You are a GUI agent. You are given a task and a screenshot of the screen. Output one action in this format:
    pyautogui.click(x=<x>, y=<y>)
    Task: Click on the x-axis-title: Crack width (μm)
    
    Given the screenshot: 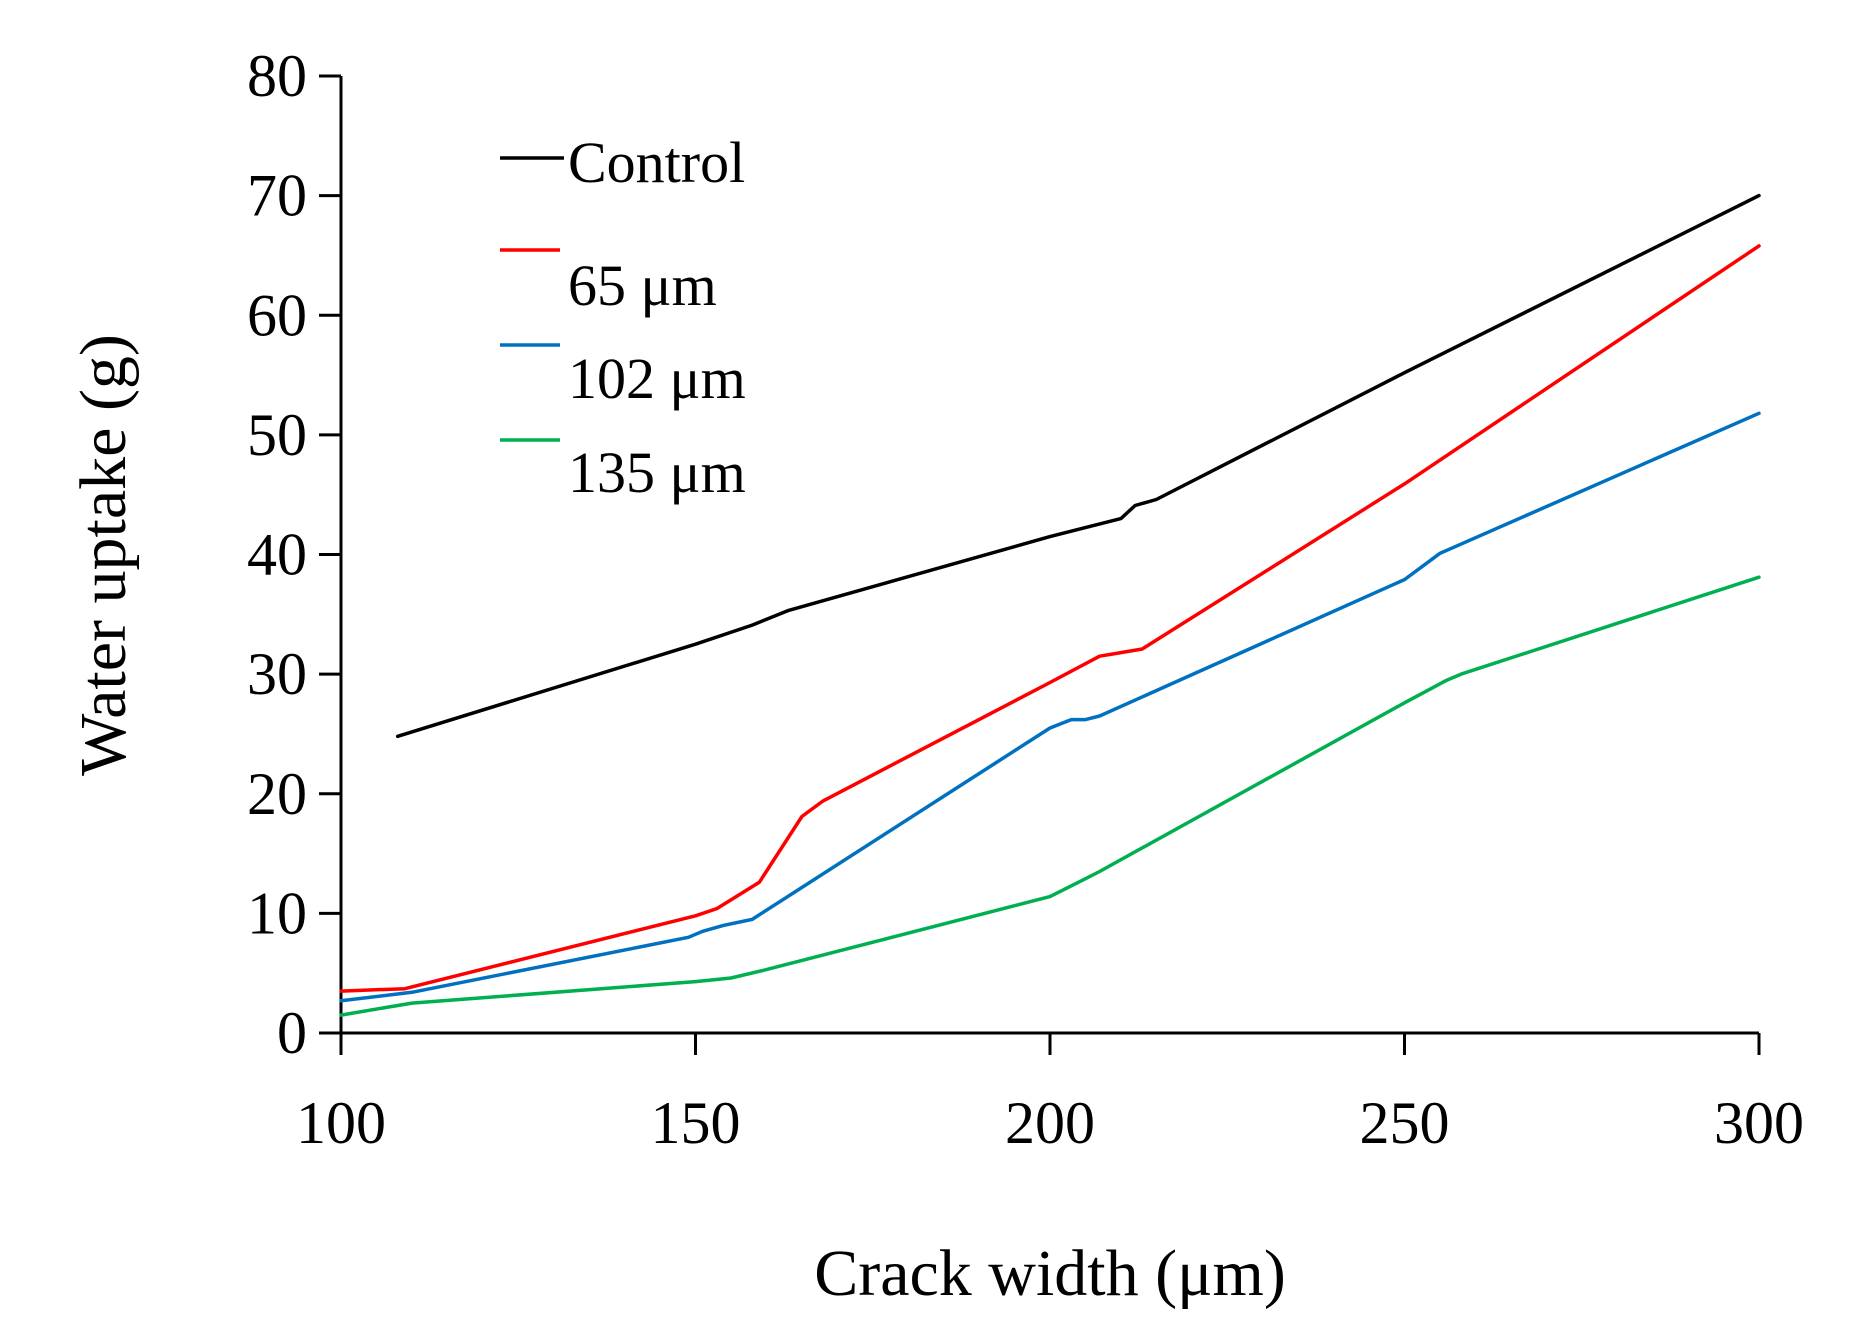 What is the action you would take?
    pyautogui.click(x=1050, y=1273)
    